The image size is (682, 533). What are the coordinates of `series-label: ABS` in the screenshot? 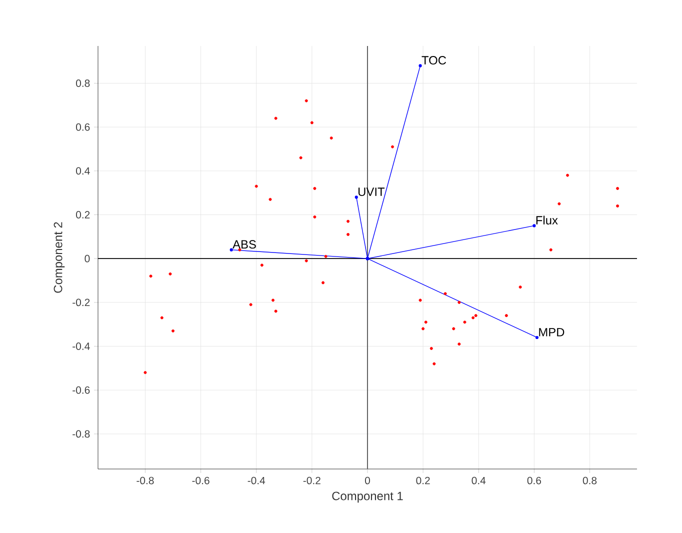 It's located at (244, 244).